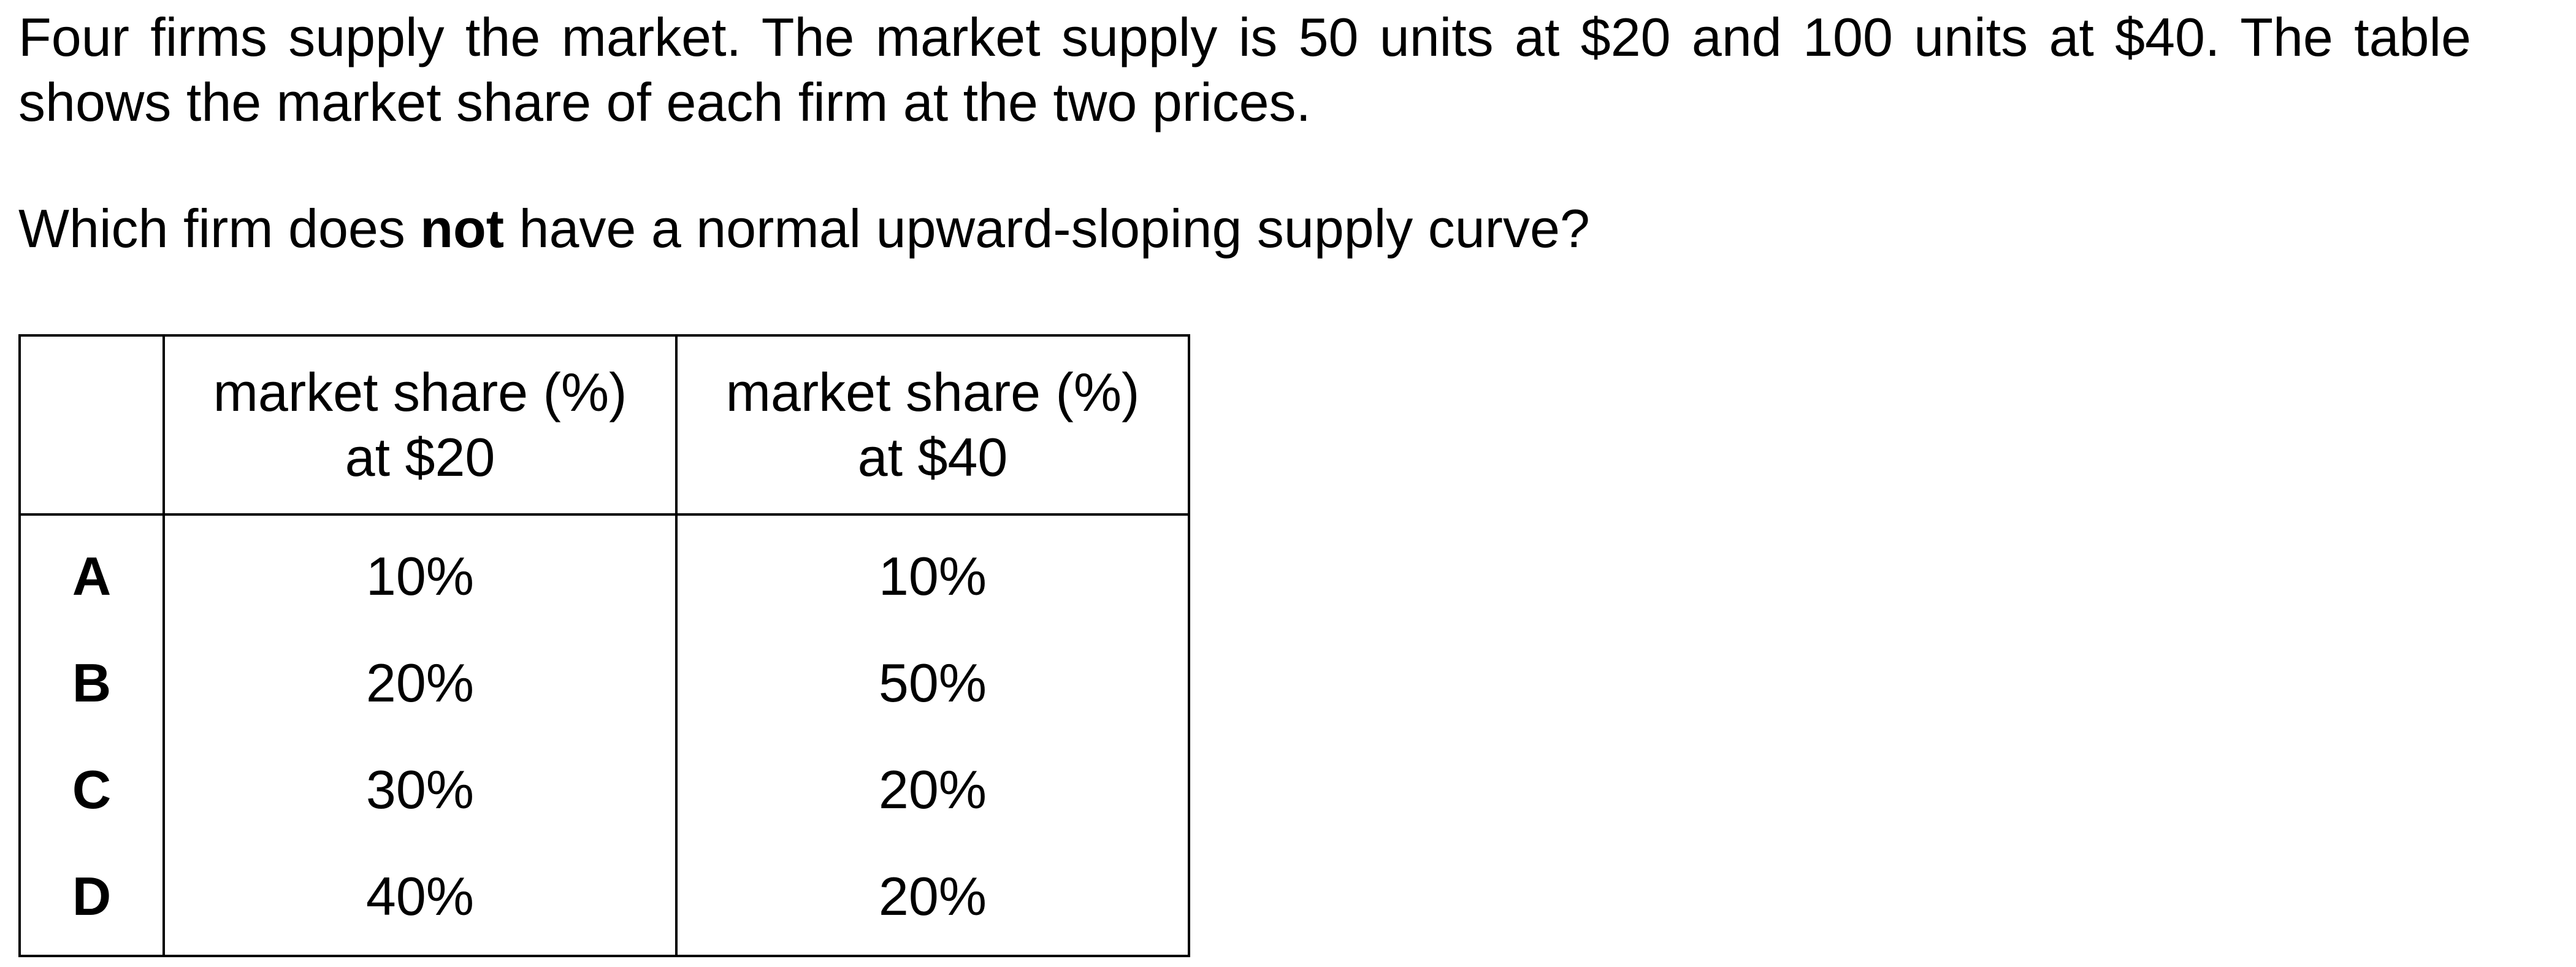  Describe the element at coordinates (932, 392) in the screenshot. I see `header-share-at-40-line1: market share (%)` at that location.